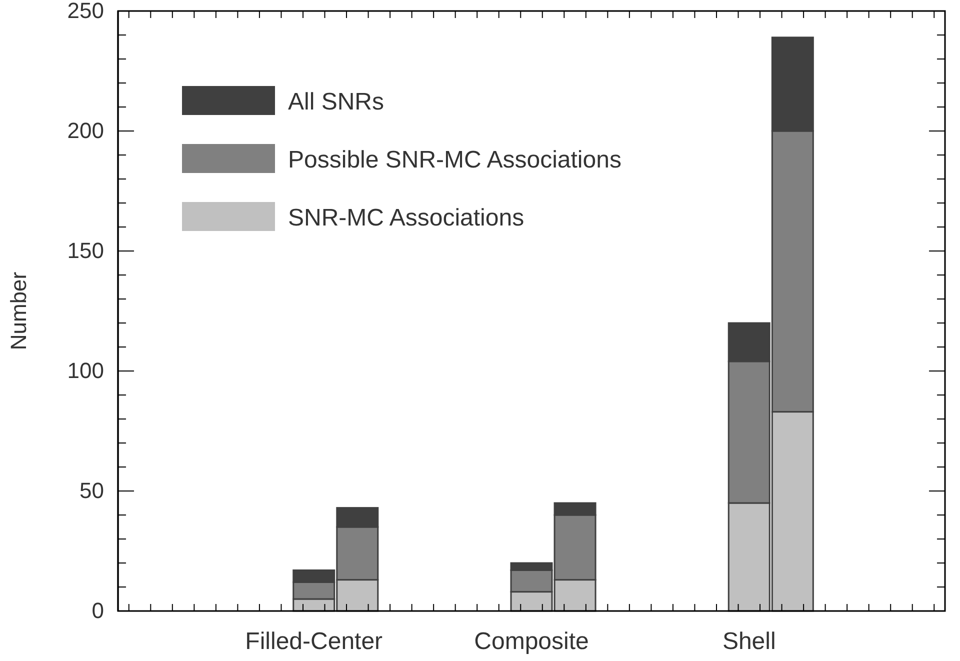  What do you see at coordinates (749, 641) in the screenshot?
I see `x-tick-label: Shell` at bounding box center [749, 641].